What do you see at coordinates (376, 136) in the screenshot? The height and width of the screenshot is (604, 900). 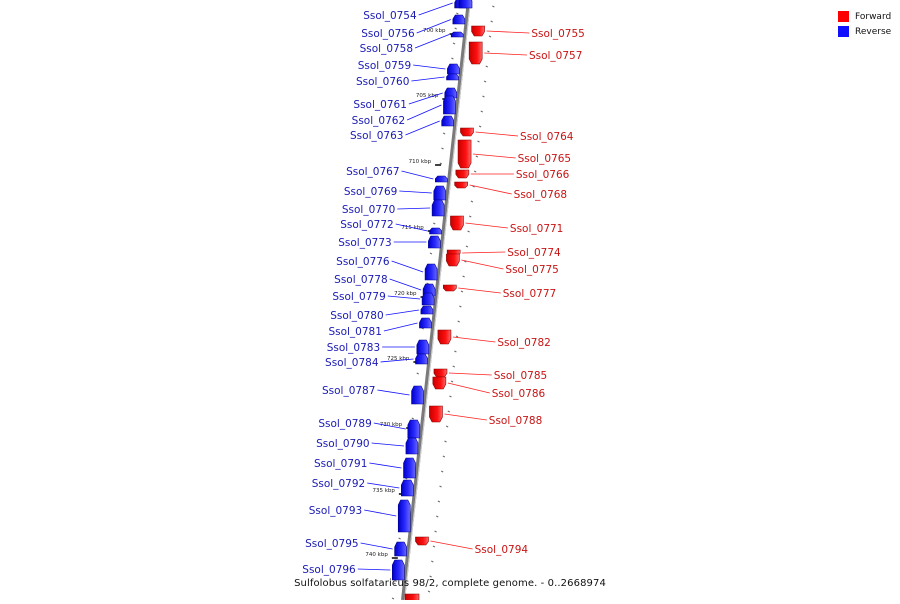 I see `reverse-gene-label: Ssol_0763` at bounding box center [376, 136].